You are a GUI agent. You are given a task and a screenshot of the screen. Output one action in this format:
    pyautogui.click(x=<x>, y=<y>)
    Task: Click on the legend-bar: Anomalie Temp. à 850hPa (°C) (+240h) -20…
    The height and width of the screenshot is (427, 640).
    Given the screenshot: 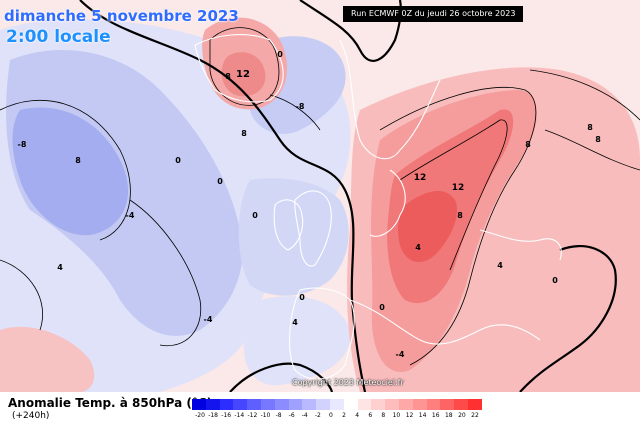 What is the action you would take?
    pyautogui.click(x=320, y=409)
    